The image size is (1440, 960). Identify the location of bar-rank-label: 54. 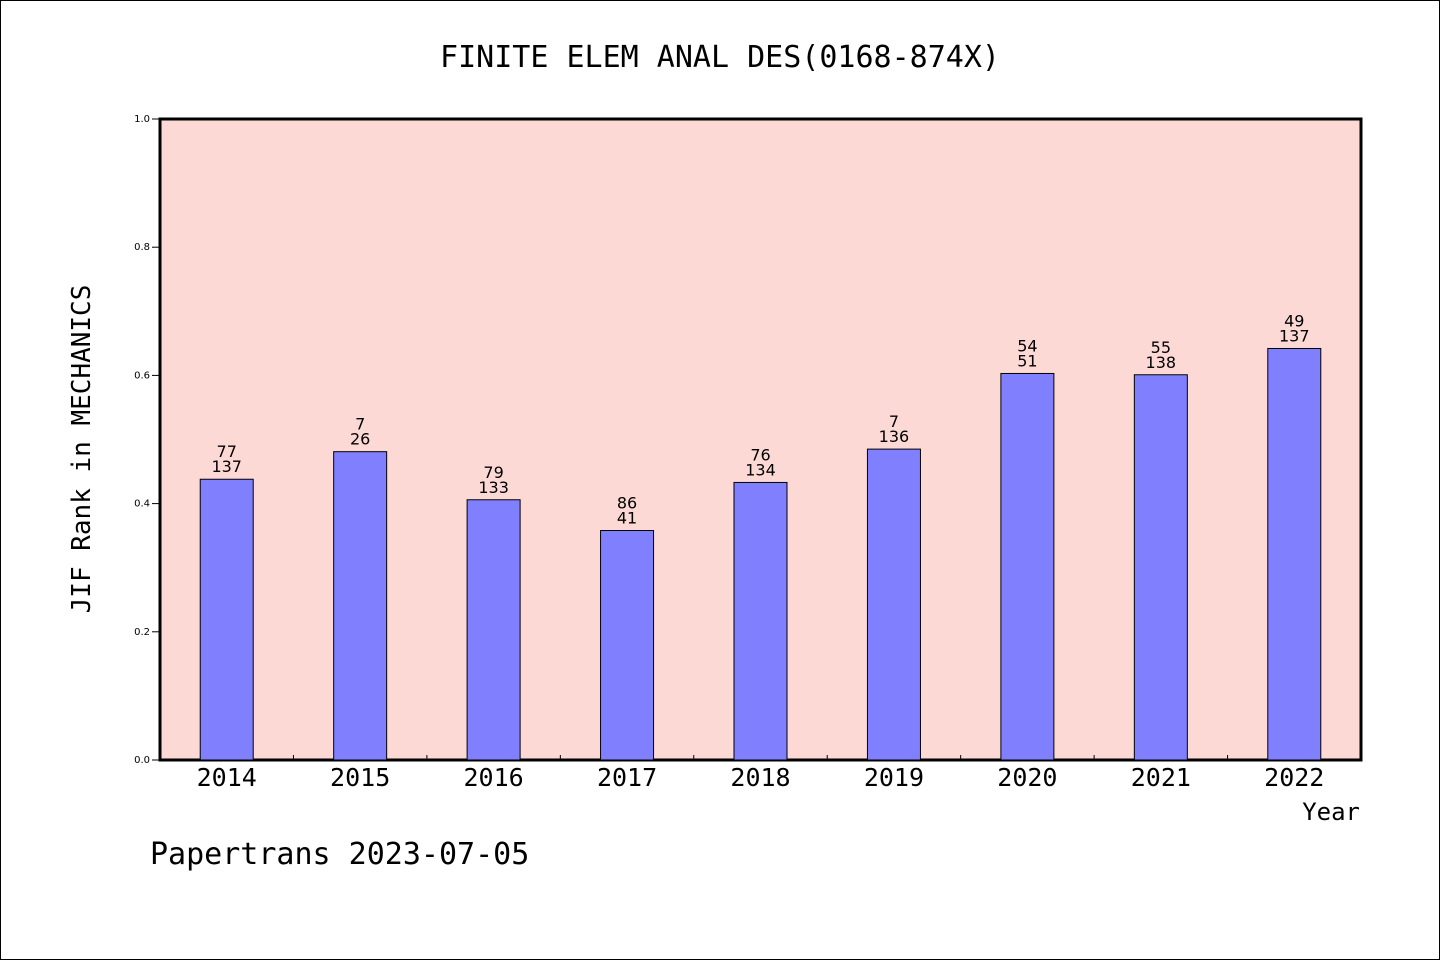
(1027, 345).